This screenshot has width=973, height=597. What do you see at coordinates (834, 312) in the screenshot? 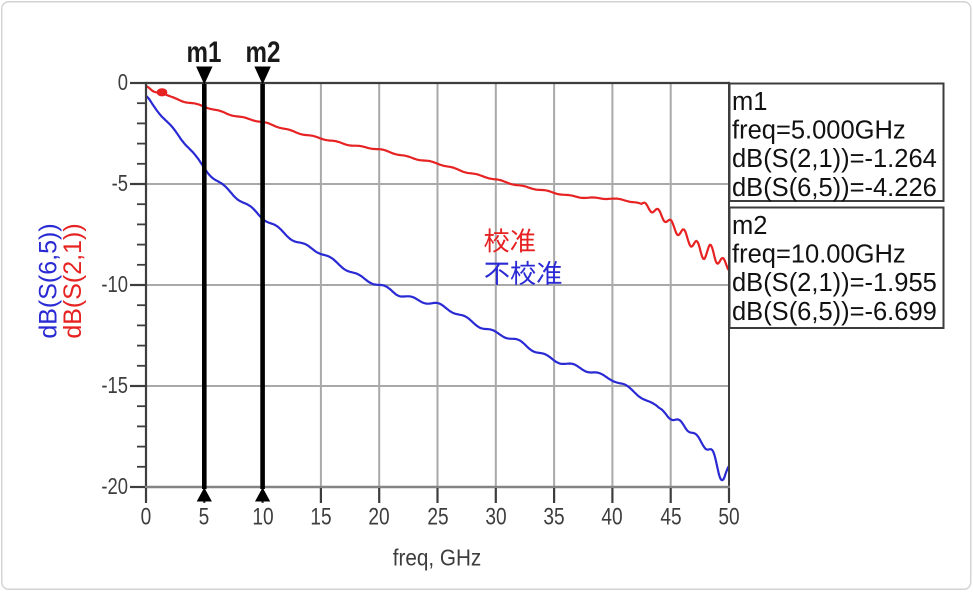
I see `svg-text: dB(S(6,5))=-6.699` at bounding box center [834, 312].